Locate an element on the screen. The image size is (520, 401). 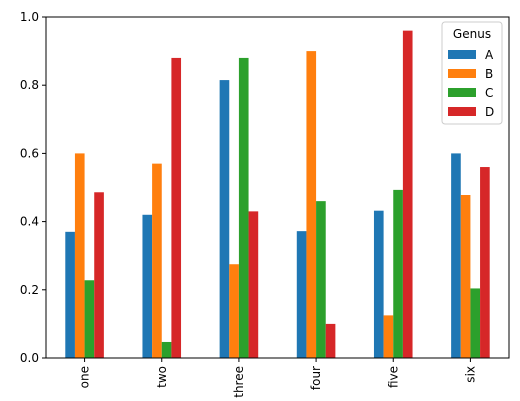
y-axis: 0.0 0.2 0.4 0.6 0.8 1.0 is located at coordinates (33, 187).